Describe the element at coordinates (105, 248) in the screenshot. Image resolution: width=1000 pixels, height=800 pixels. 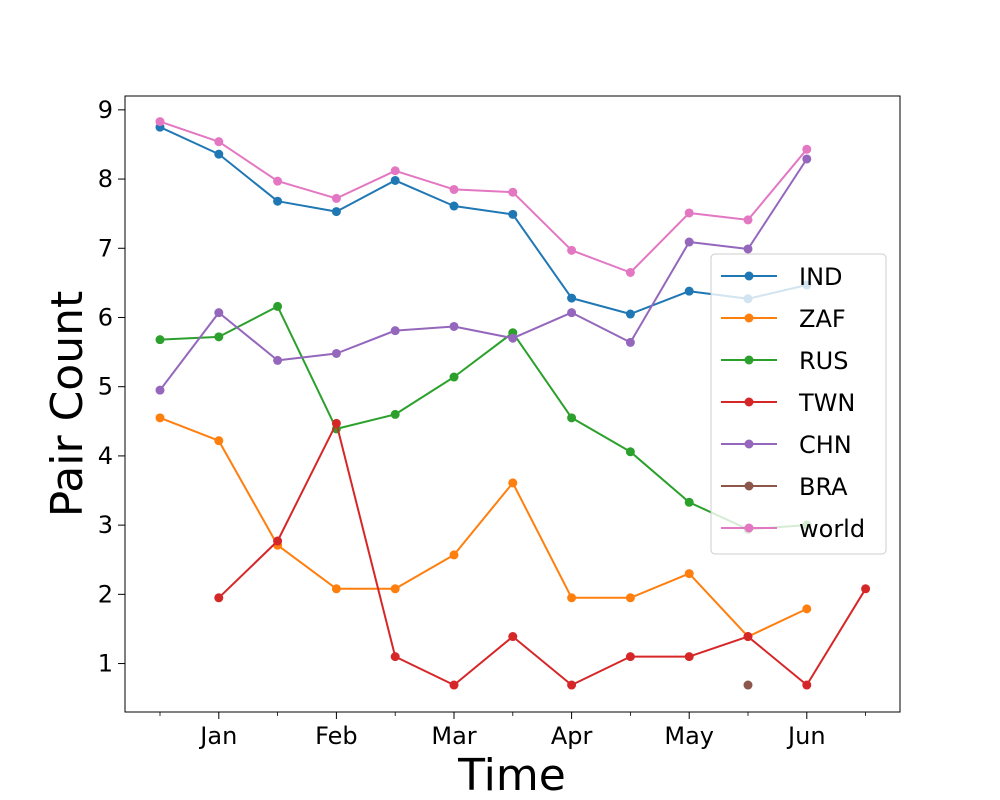
I see `y-tick-label: 7` at that location.